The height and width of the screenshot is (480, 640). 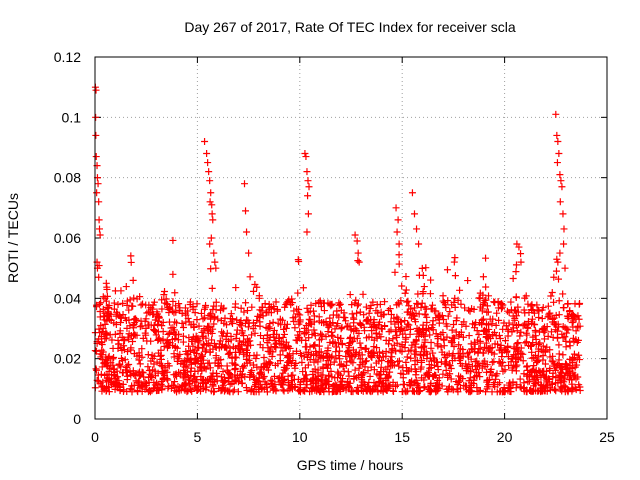 What do you see at coordinates (77, 419) in the screenshot?
I see `y-tick-label: 0` at bounding box center [77, 419].